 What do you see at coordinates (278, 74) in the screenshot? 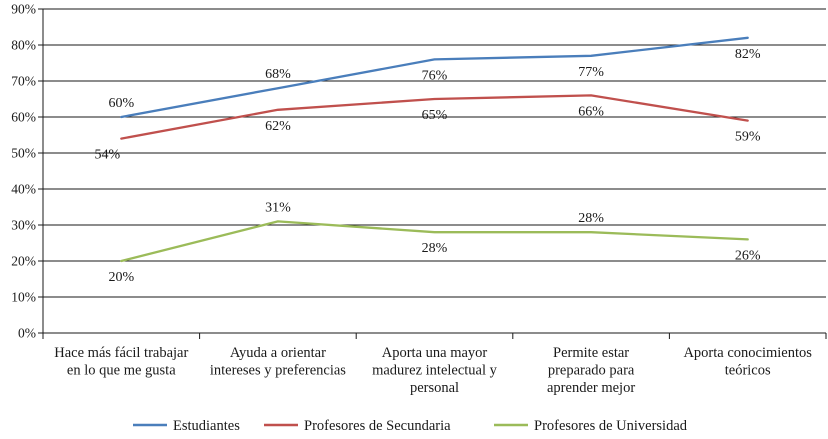
I see `data-label: 68%` at bounding box center [278, 74].